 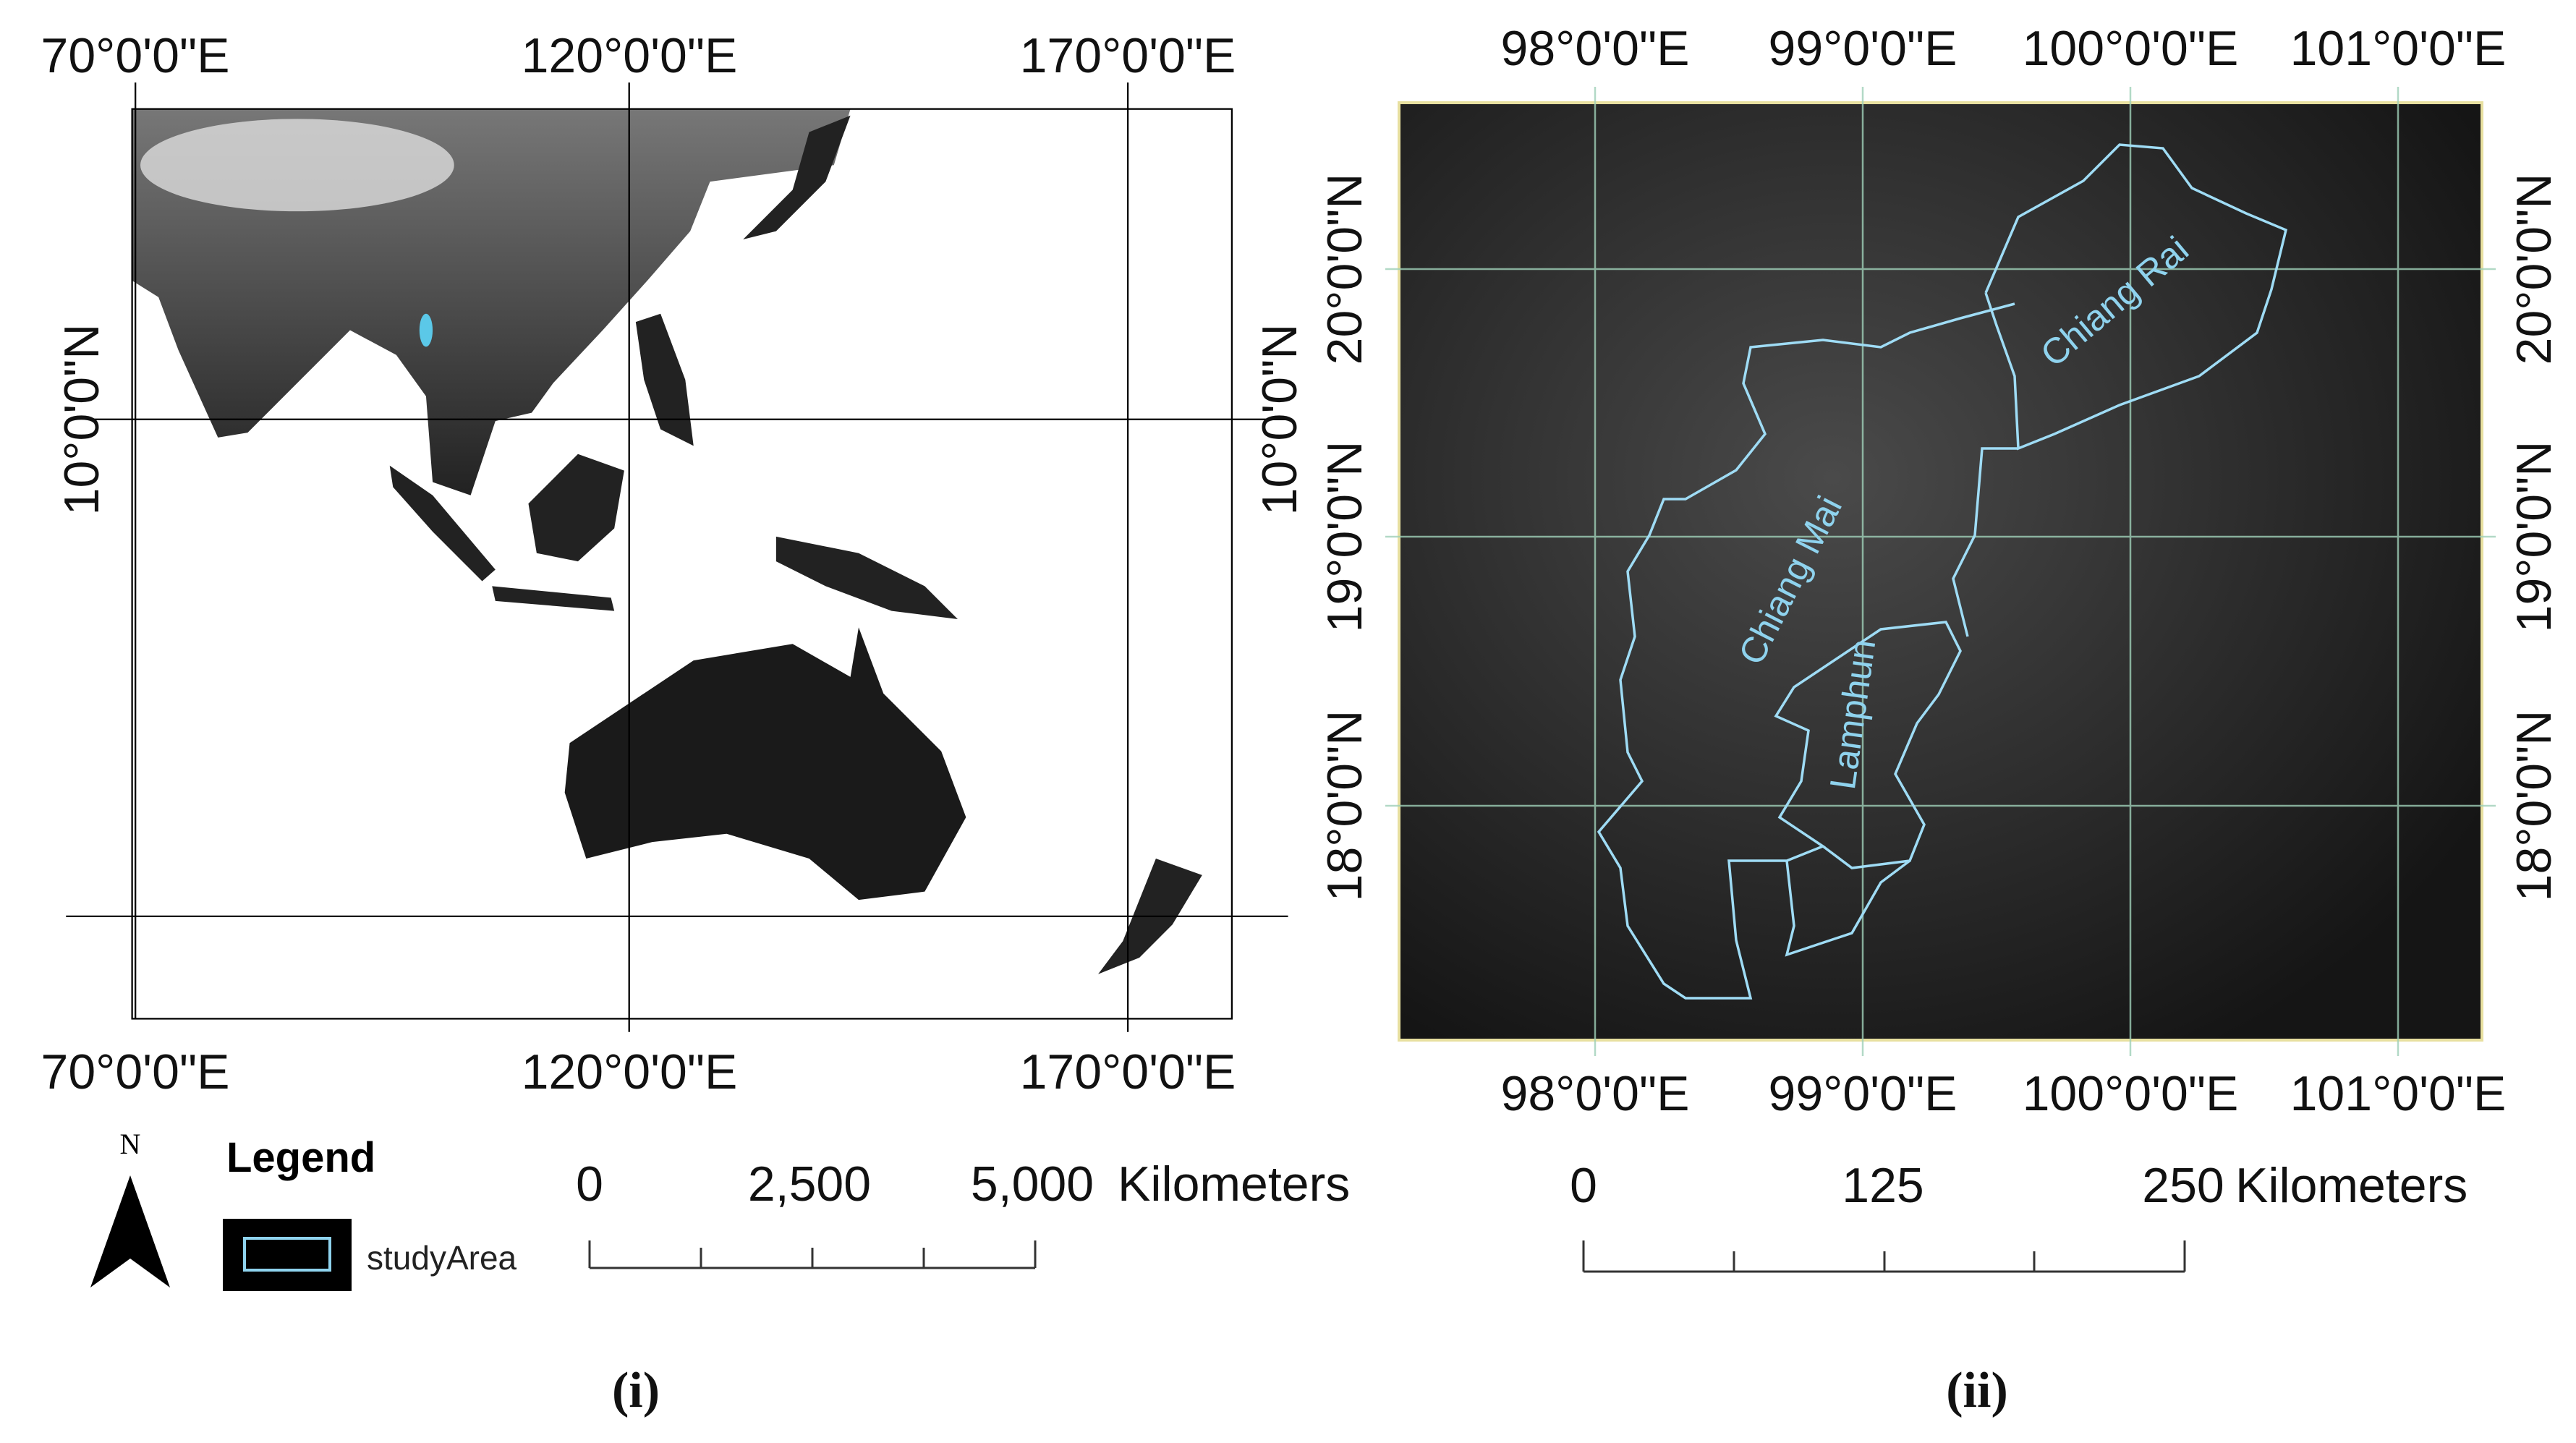 I want to click on caption: (ii), so click(x=1977, y=1390).